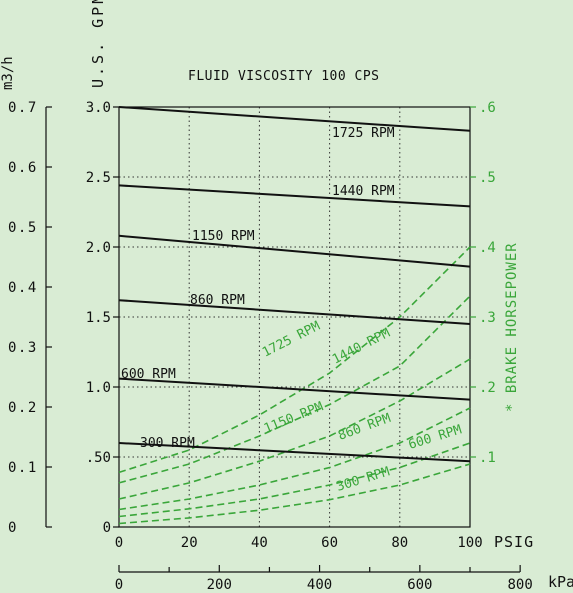  I want to click on y-far-left-tick-label: 0.3, so click(23, 348).